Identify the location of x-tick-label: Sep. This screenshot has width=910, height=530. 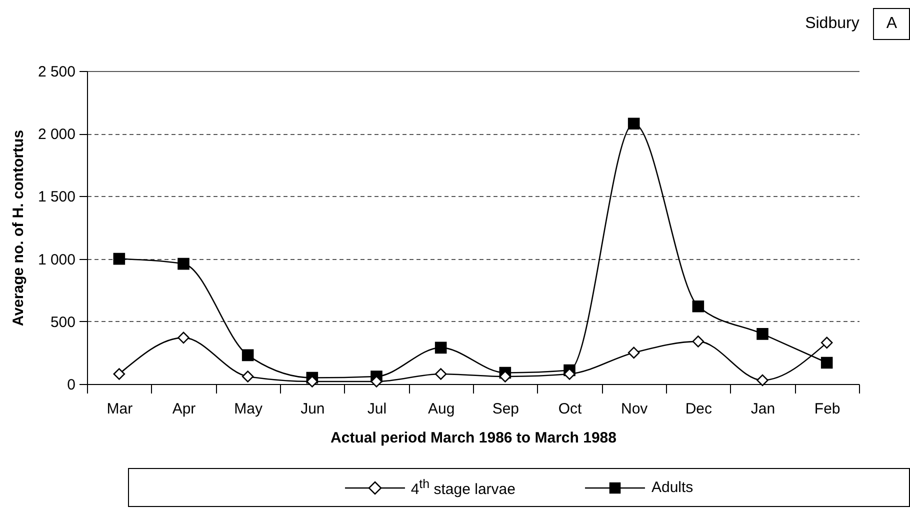
(506, 409).